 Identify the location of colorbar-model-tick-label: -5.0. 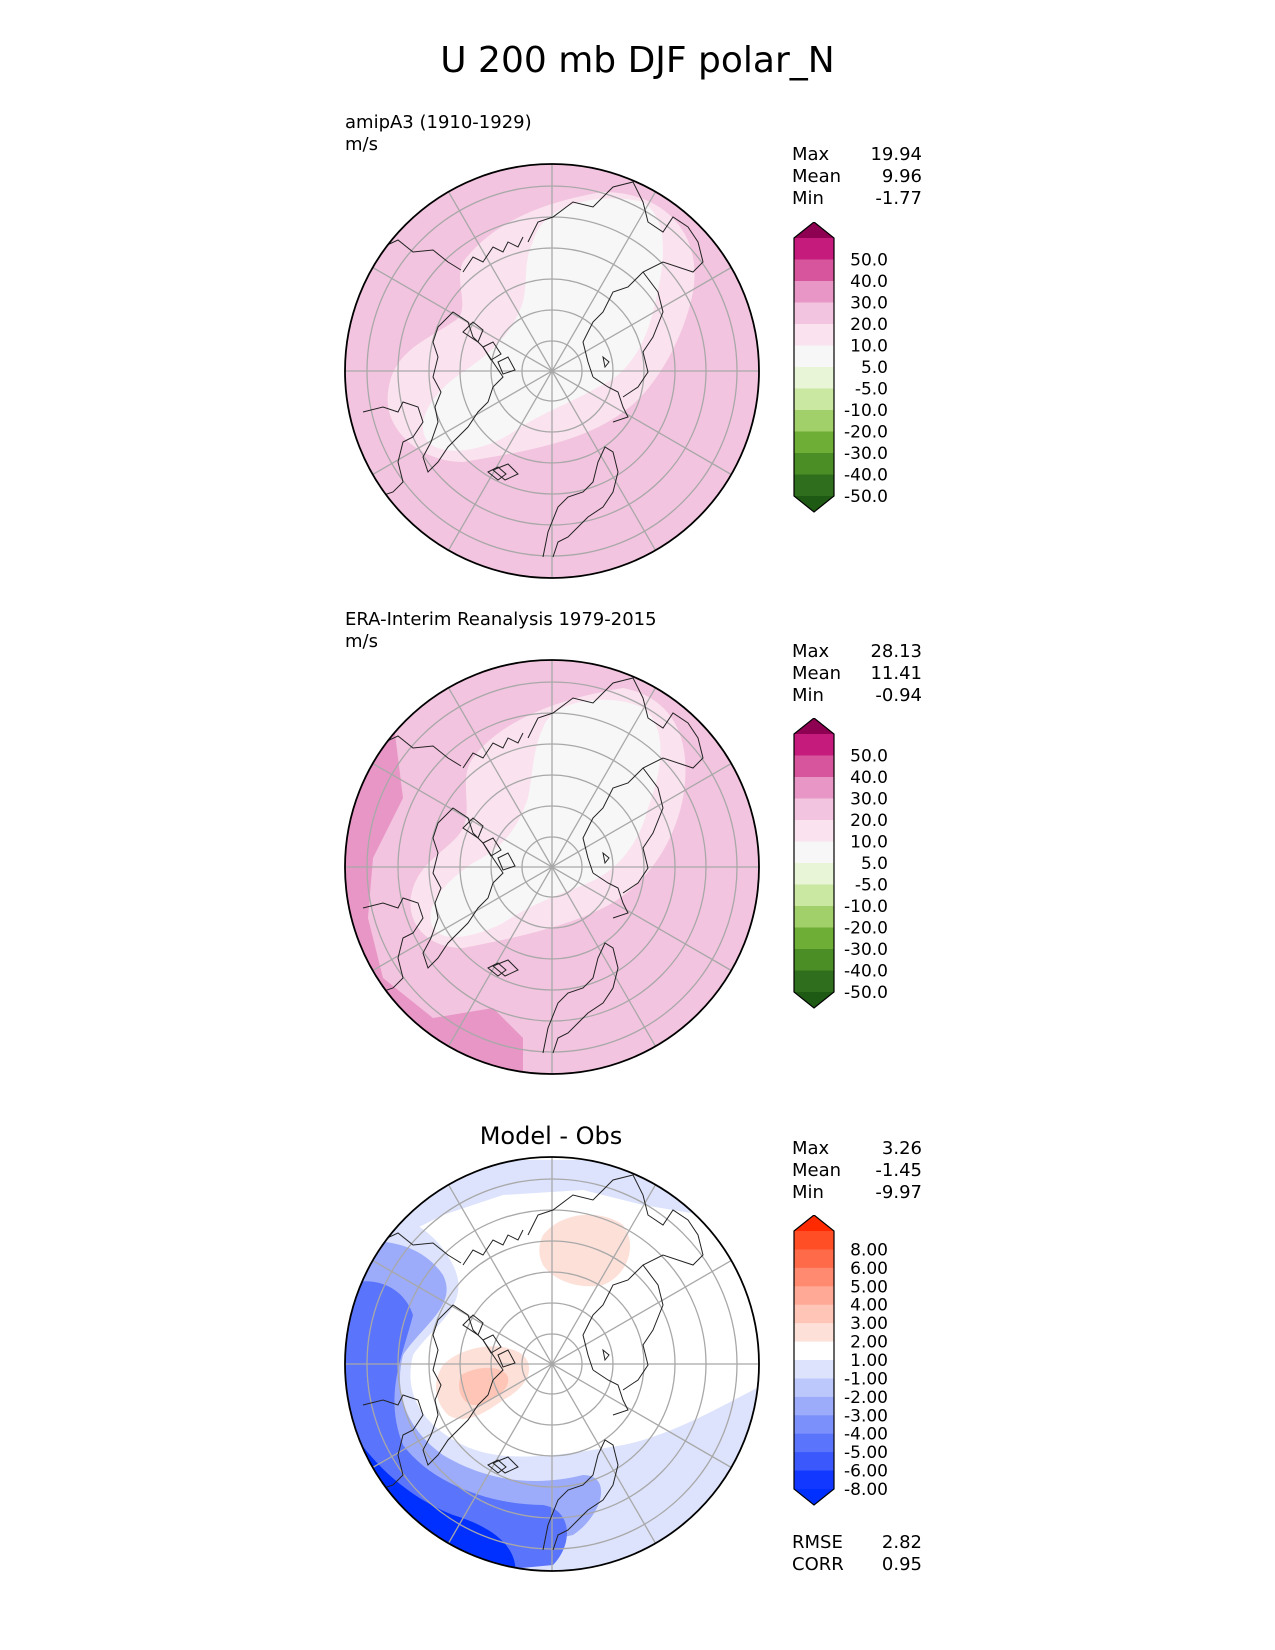
(871, 390).